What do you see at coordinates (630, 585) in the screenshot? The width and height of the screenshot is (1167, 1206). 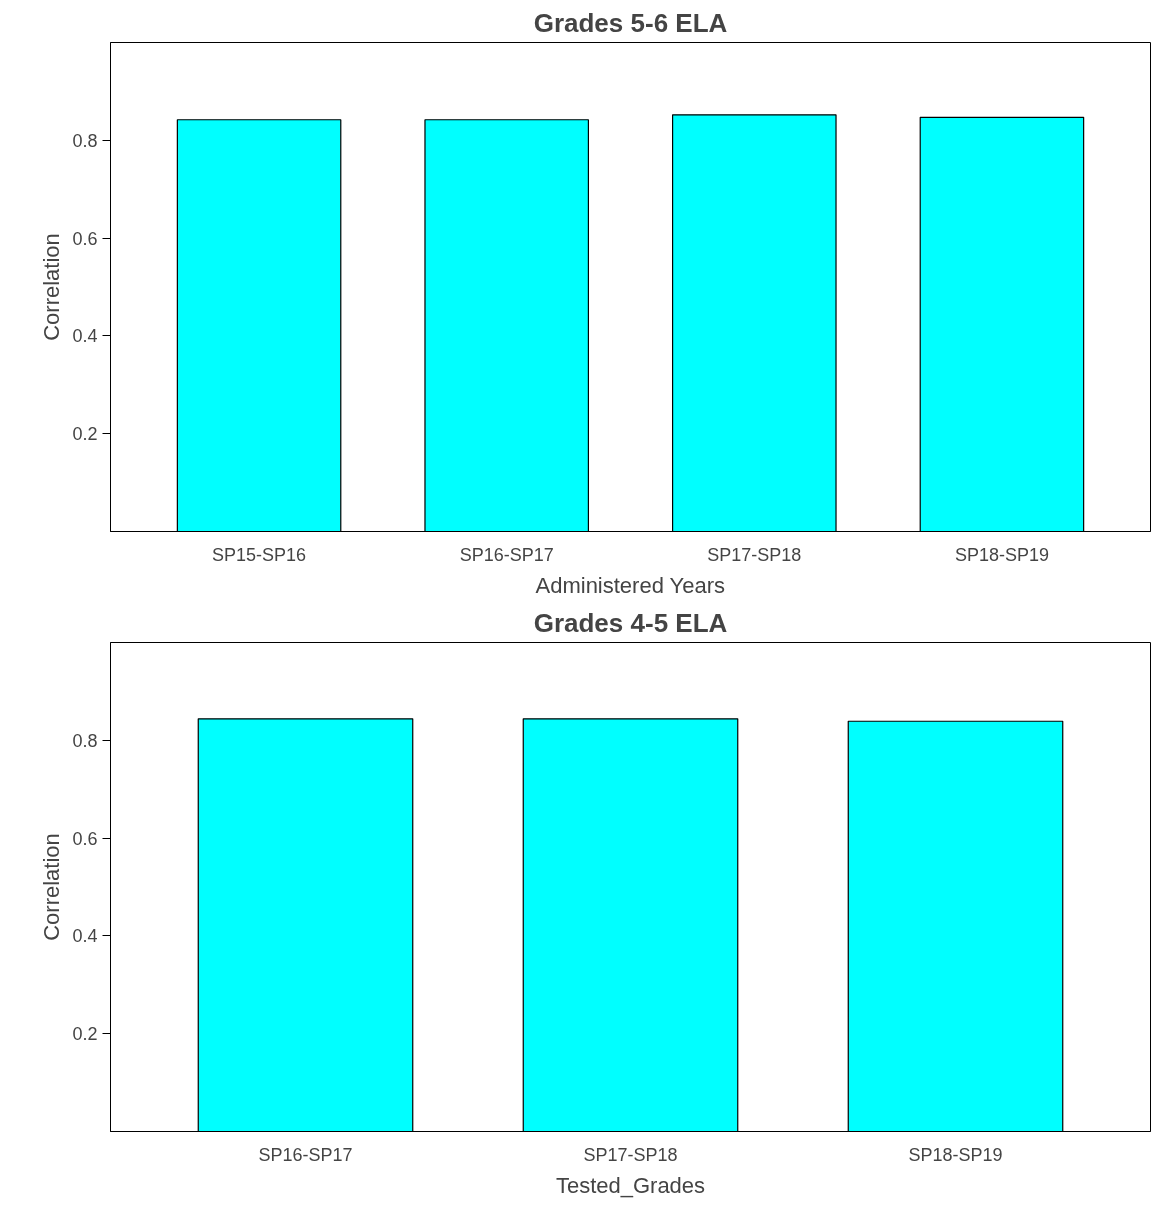 I see `x-axis-title: Administered Years` at bounding box center [630, 585].